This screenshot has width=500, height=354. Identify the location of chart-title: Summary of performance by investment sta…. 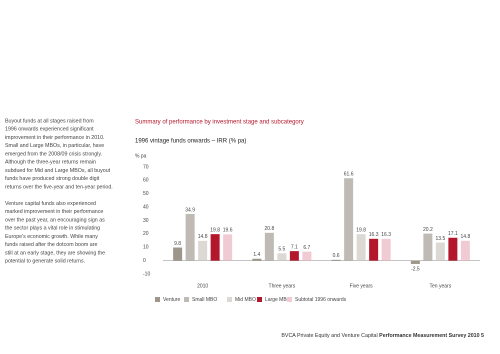
(219, 123).